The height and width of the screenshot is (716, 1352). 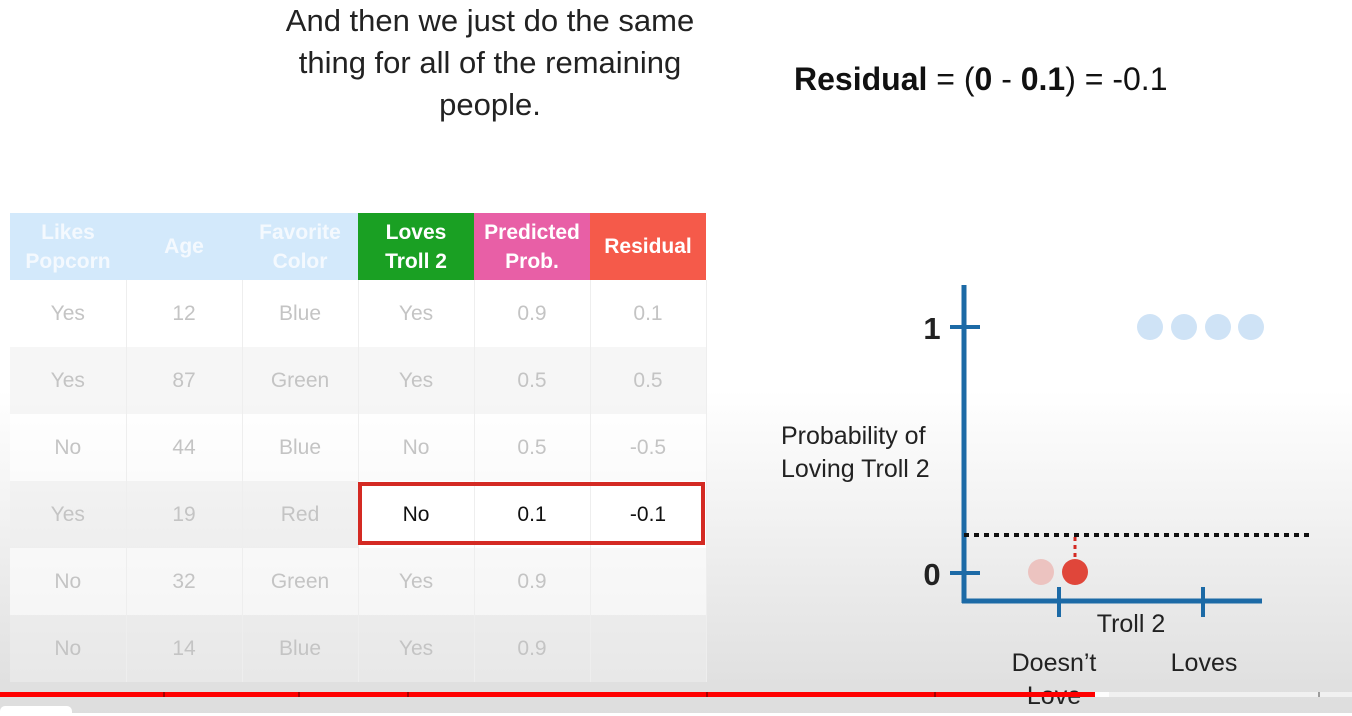 I want to click on cell: Red, so click(x=300, y=514).